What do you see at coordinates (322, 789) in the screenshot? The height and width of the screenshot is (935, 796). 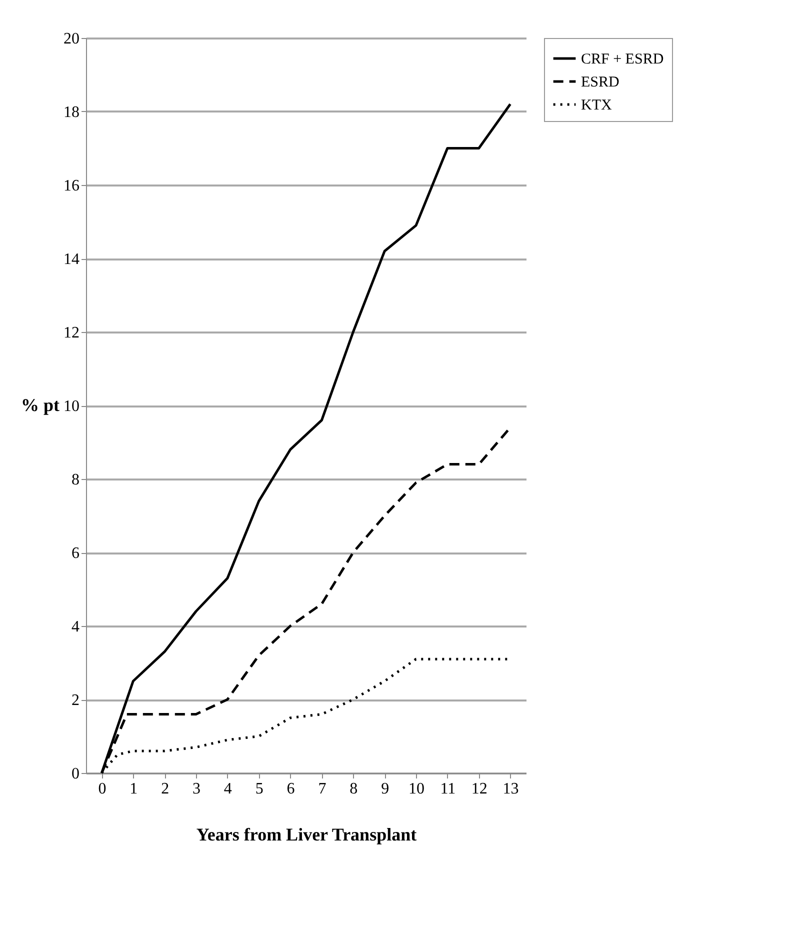 I see `x-tick-label: 7` at bounding box center [322, 789].